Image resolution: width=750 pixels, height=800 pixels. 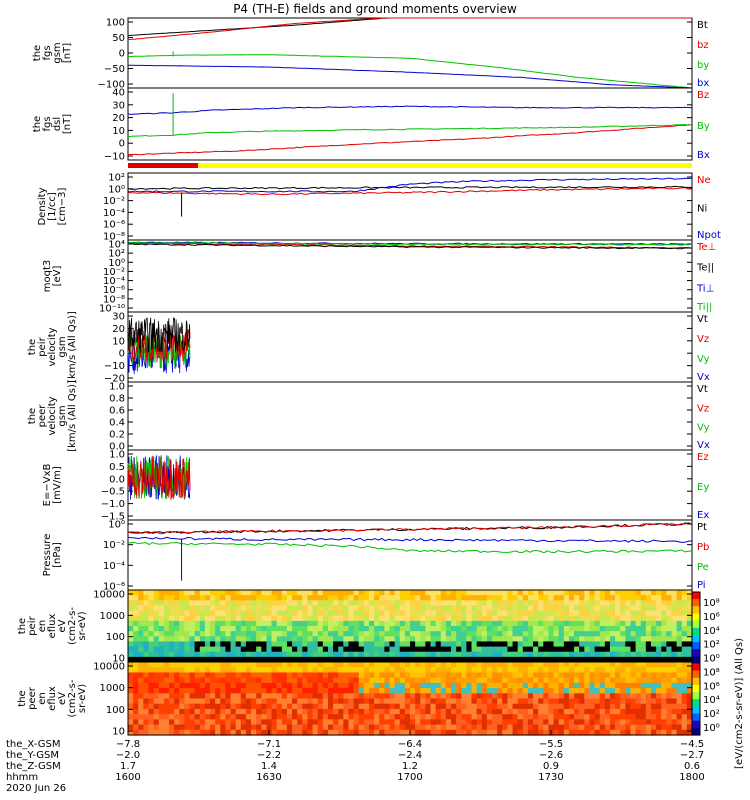 I want to click on legend-fgs_dsl-1: By, so click(x=703, y=126).